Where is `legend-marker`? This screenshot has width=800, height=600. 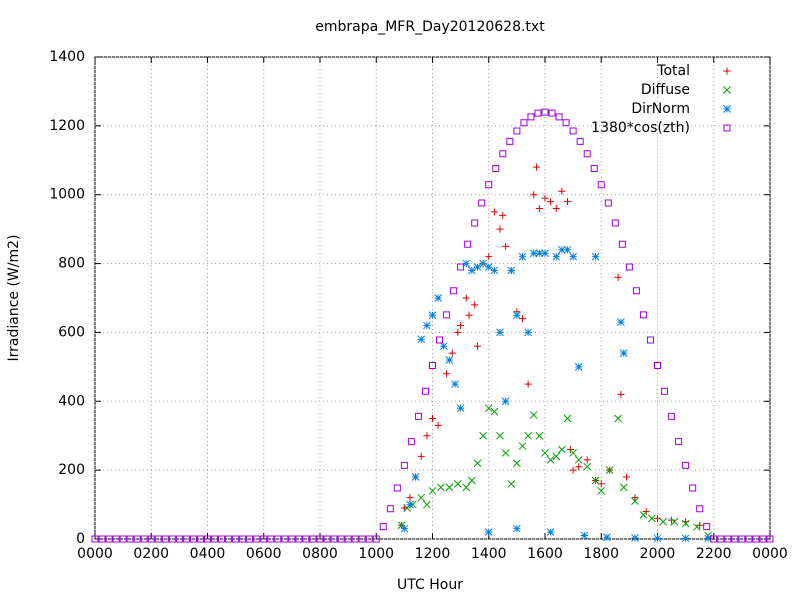
legend-marker is located at coordinates (727, 109).